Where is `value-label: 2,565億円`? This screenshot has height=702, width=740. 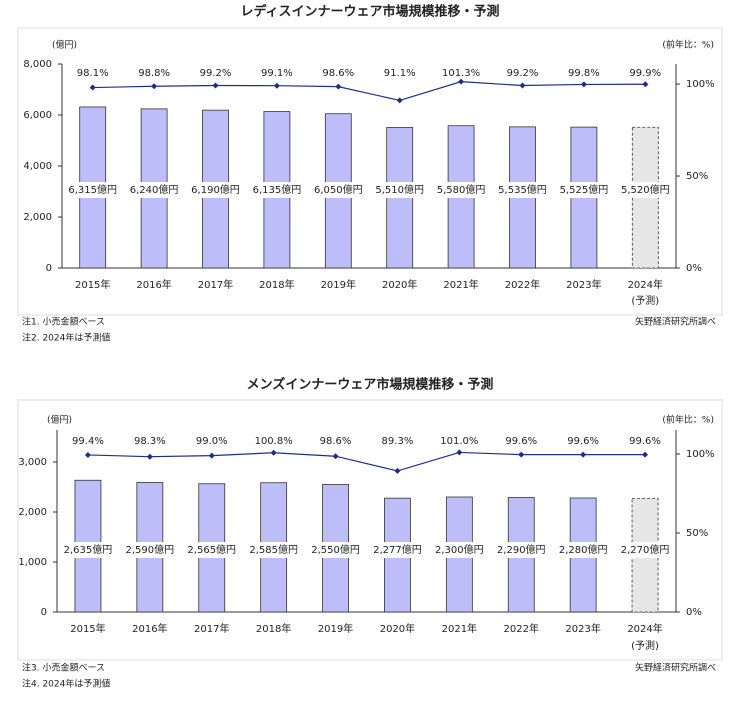
value-label: 2,565億円 is located at coordinates (211, 549).